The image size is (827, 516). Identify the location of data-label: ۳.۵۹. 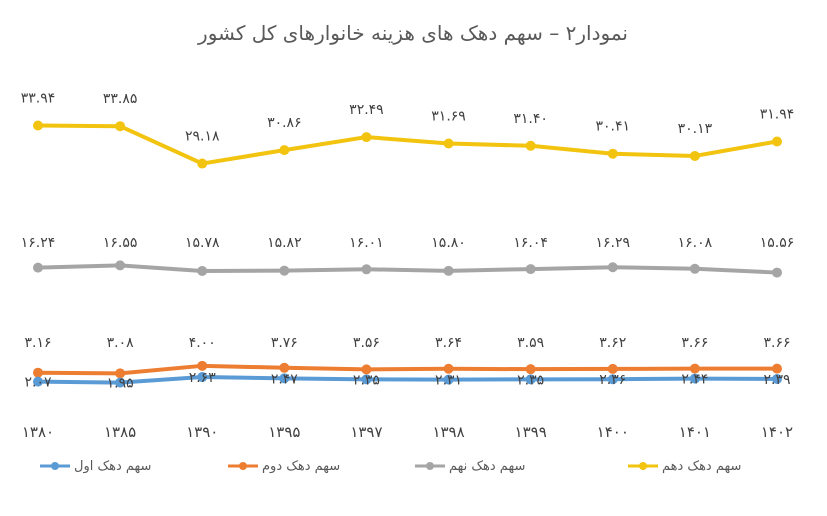
(530, 343).